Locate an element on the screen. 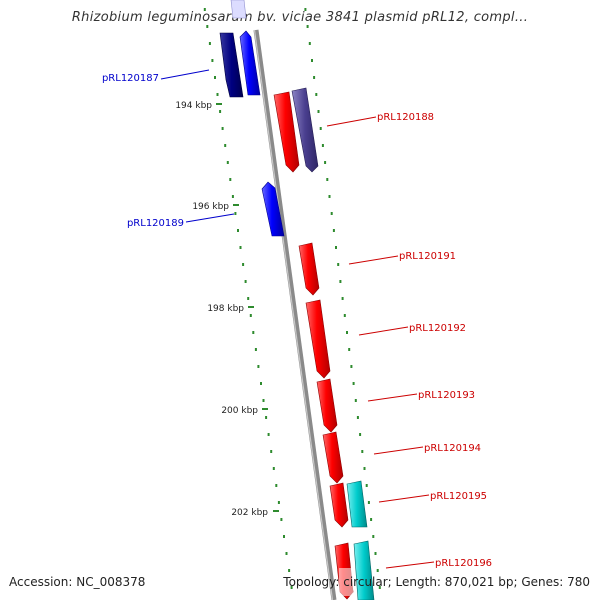  ruler-labels: 194 kbp 196 kbp 198 kbp 200 kbp 202 kbp is located at coordinates (227, 309).